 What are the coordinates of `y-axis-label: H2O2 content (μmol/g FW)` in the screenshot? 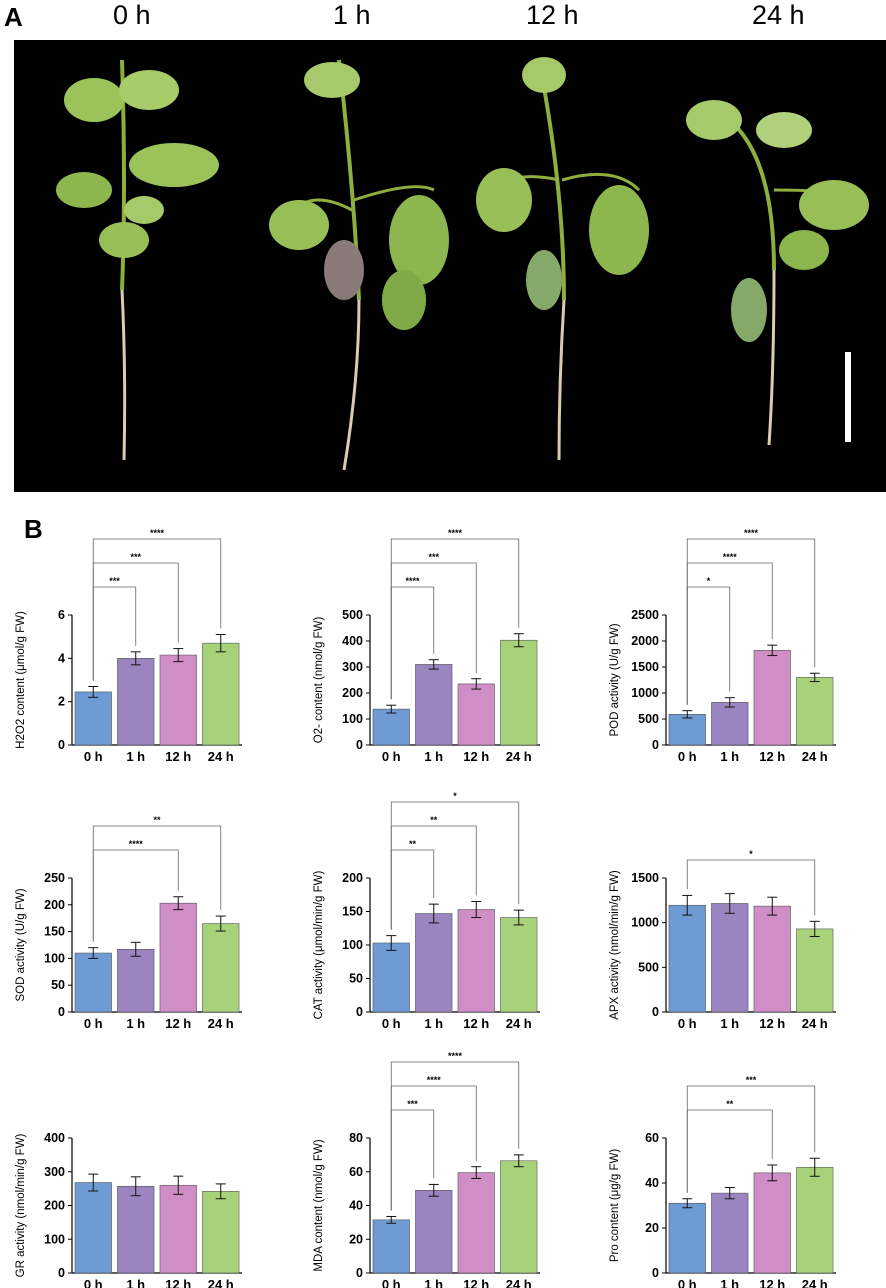 It's located at (21, 680).